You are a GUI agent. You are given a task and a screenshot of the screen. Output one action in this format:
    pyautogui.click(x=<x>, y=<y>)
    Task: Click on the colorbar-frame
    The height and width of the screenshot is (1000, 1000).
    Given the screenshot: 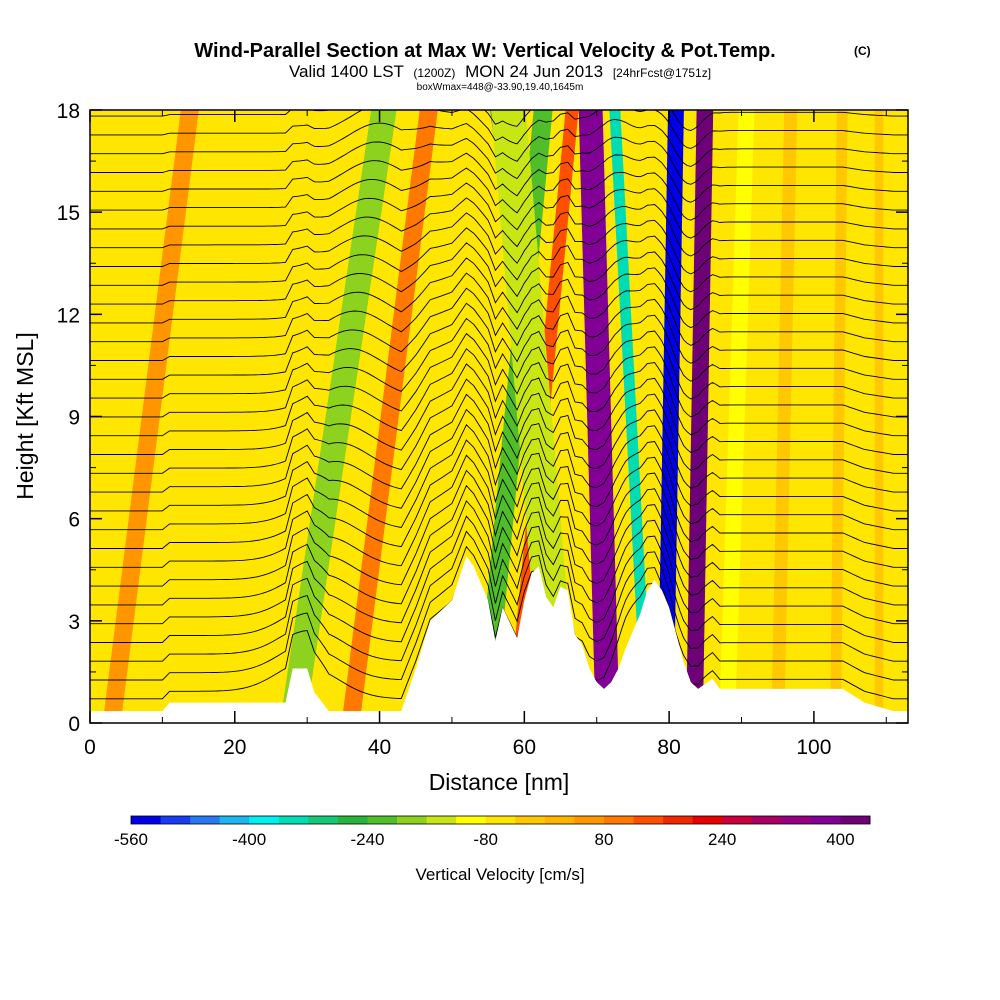 What is the action you would take?
    pyautogui.click(x=500, y=820)
    